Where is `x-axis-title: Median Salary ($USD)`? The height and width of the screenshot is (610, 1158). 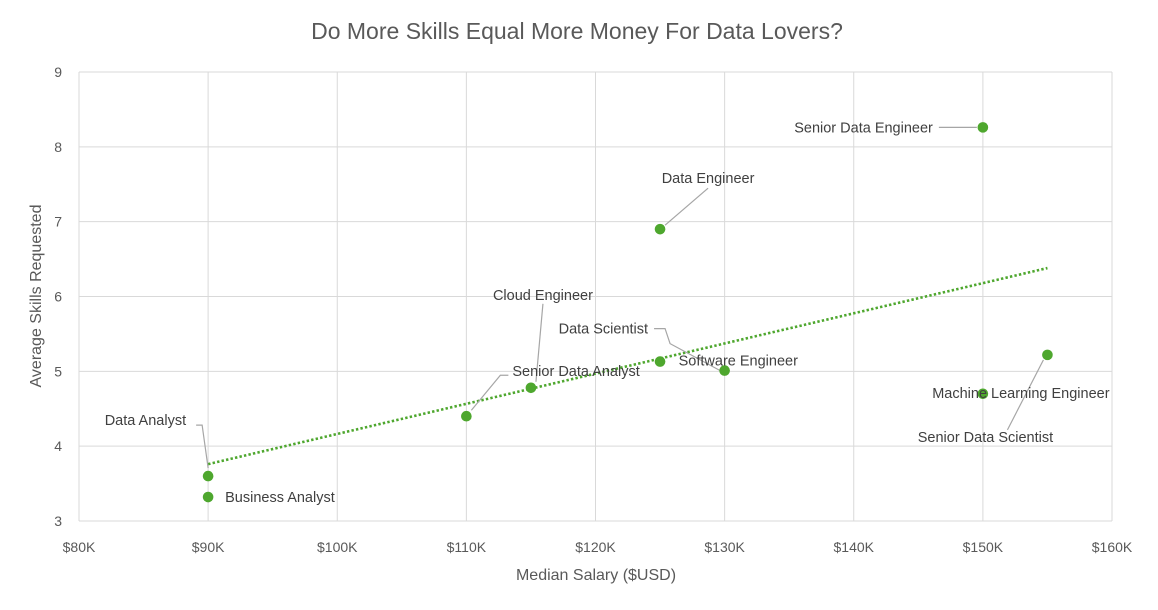
x-axis-title: Median Salary ($USD) is located at coordinates (596, 575).